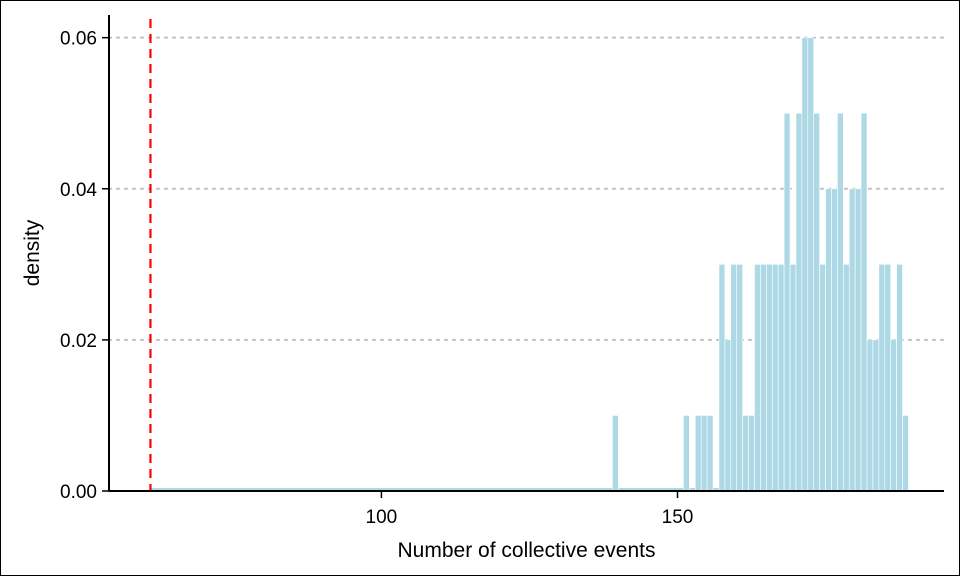  What do you see at coordinates (78, 190) in the screenshot?
I see `y-tick-label: 0.04` at bounding box center [78, 190].